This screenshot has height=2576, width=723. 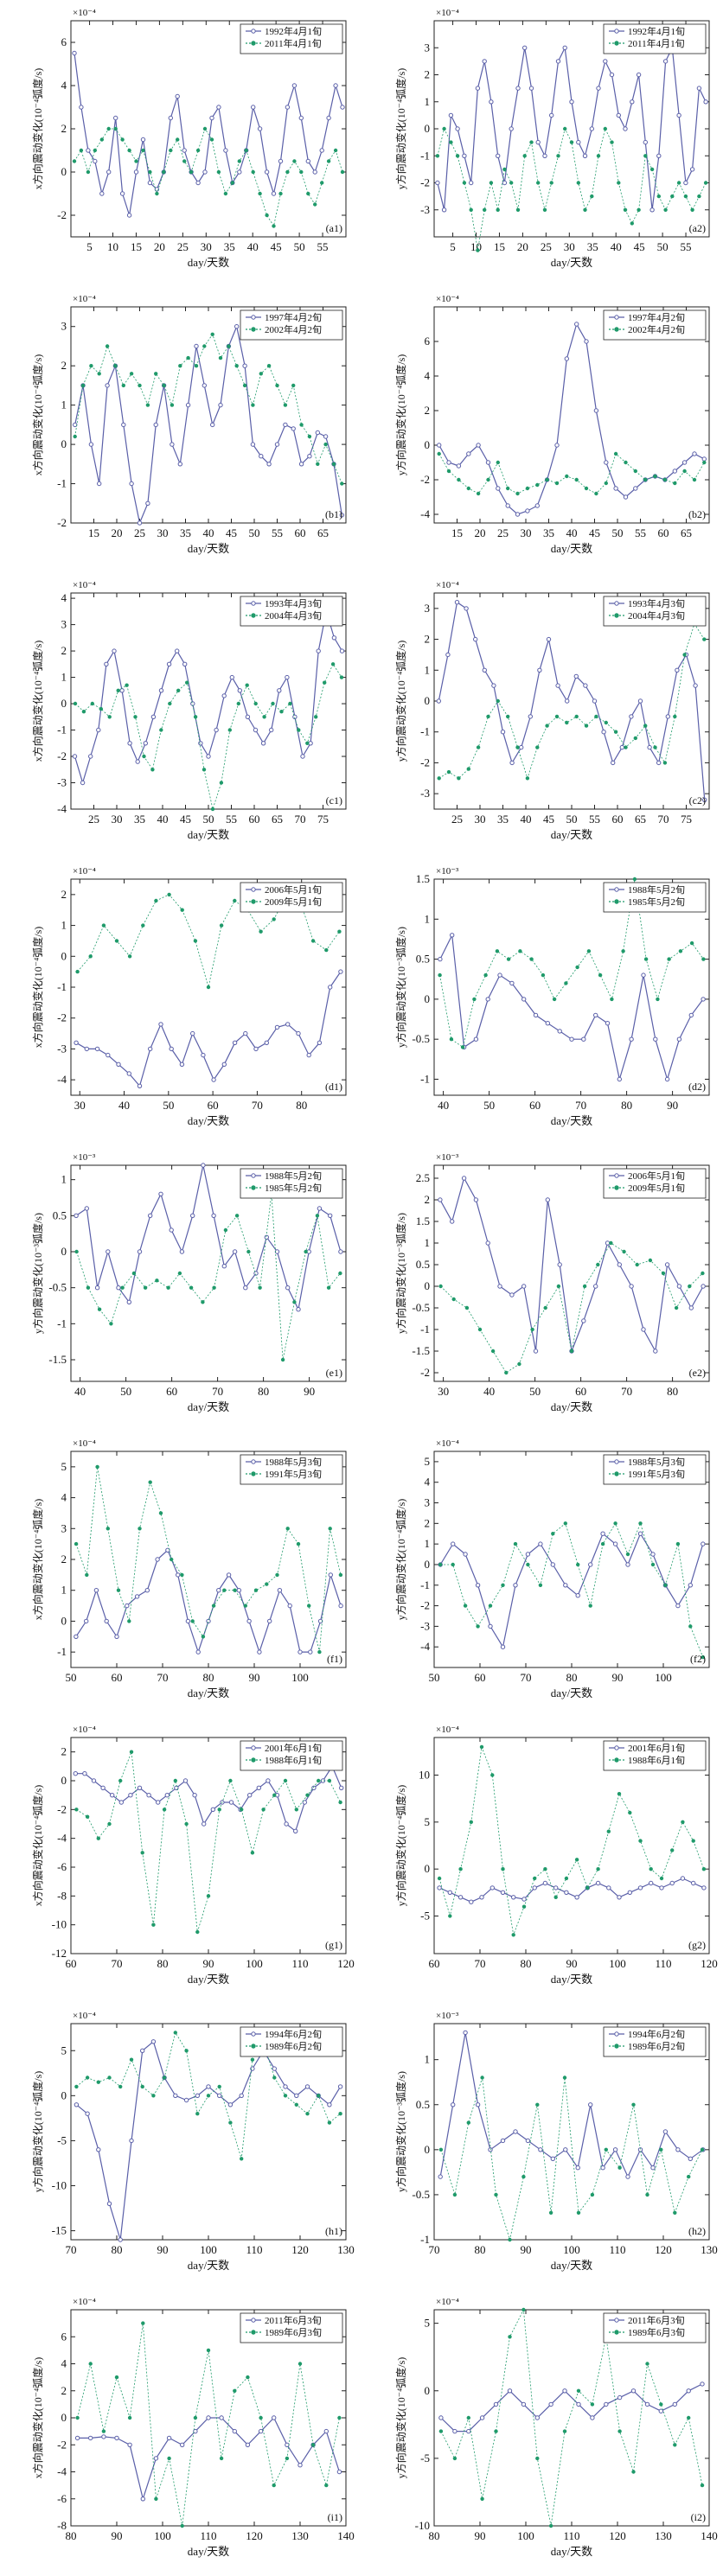 I want to click on y-tick-label: 0.5, so click(x=423, y=2104).